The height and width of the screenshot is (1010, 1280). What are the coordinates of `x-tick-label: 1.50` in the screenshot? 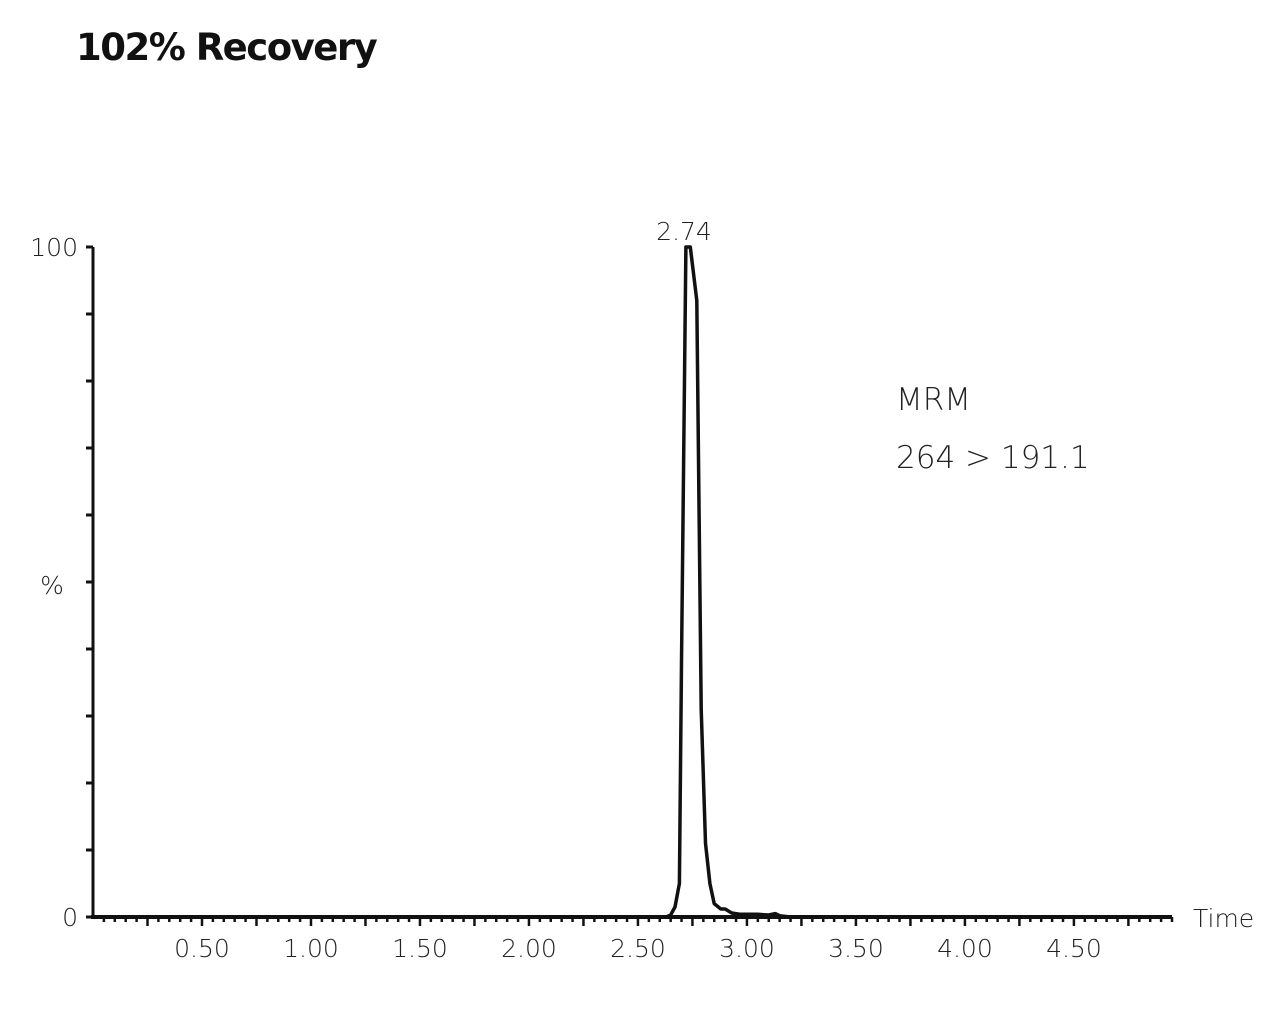 It's located at (420, 948).